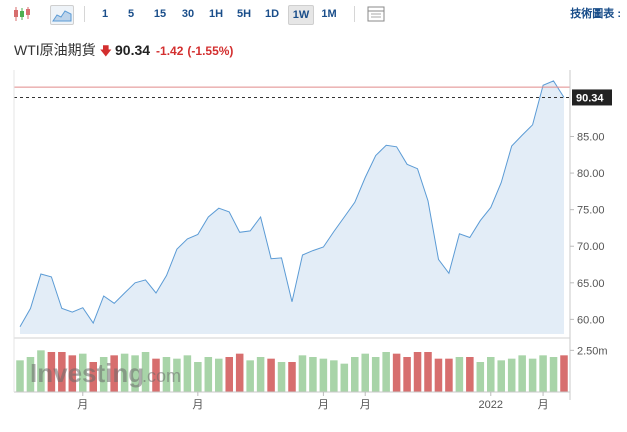 This screenshot has width=627, height=432. I want to click on chart-toolbar: 1 5 15 30 1H 5H 1D 1W 1M 技術圖表 :, so click(313, 14).